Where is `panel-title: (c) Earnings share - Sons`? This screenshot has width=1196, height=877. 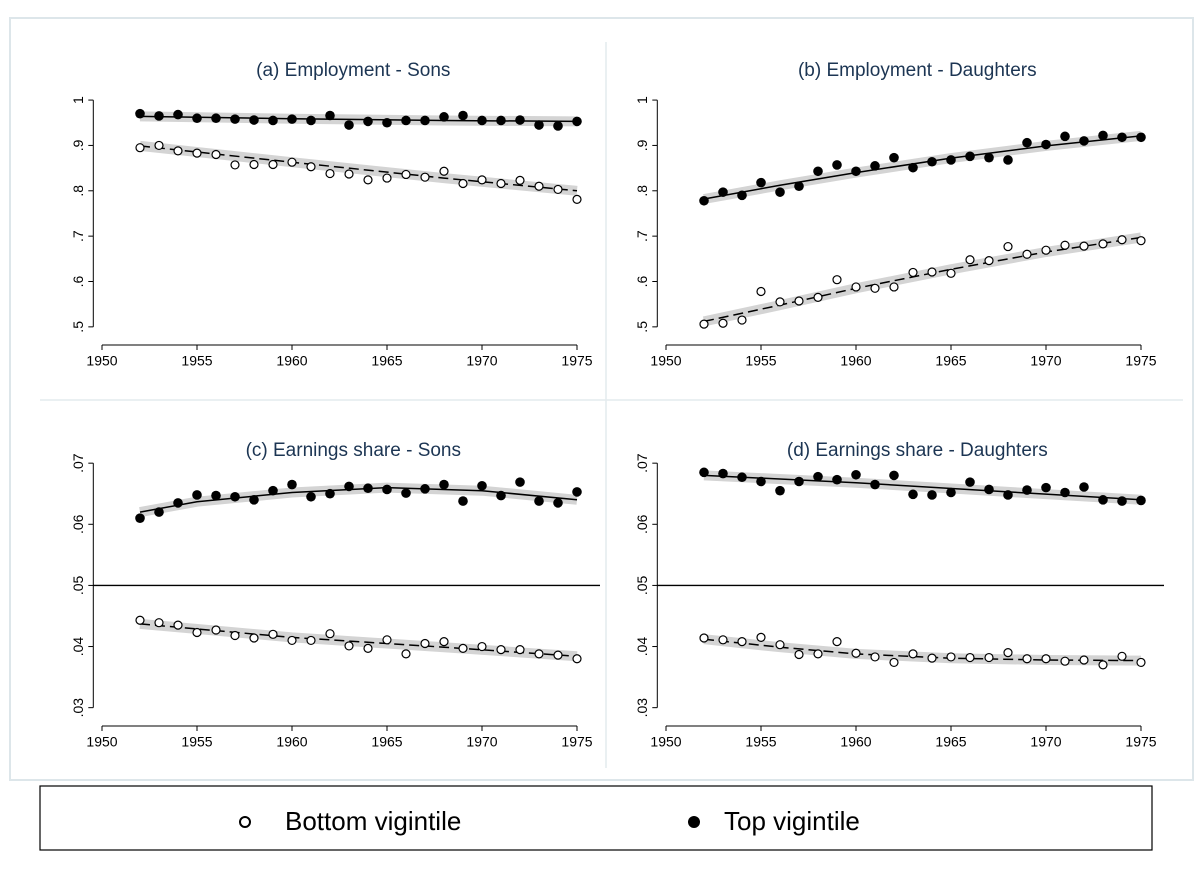
panel-title: (c) Earnings share - Sons is located at coordinates (353, 450).